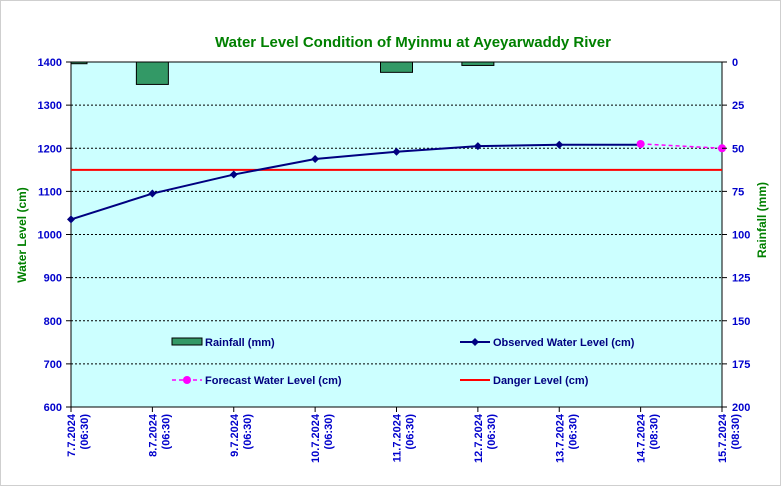  I want to click on legend-forecast-label: Forecast Water Level (cm), so click(273, 381).